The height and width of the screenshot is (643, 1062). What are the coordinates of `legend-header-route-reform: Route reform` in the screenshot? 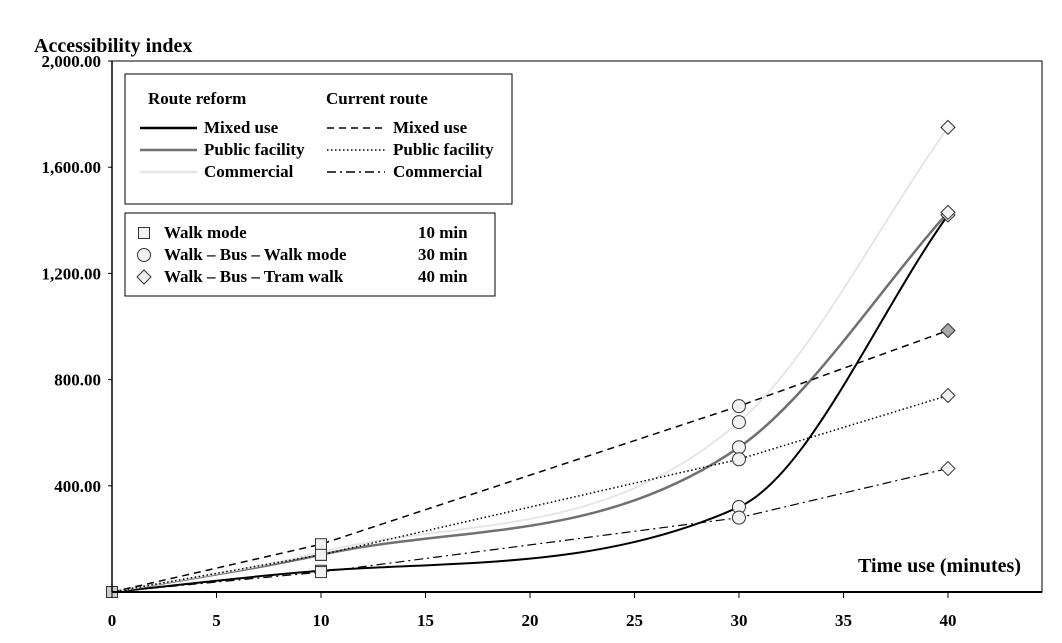 It's located at (197, 98).